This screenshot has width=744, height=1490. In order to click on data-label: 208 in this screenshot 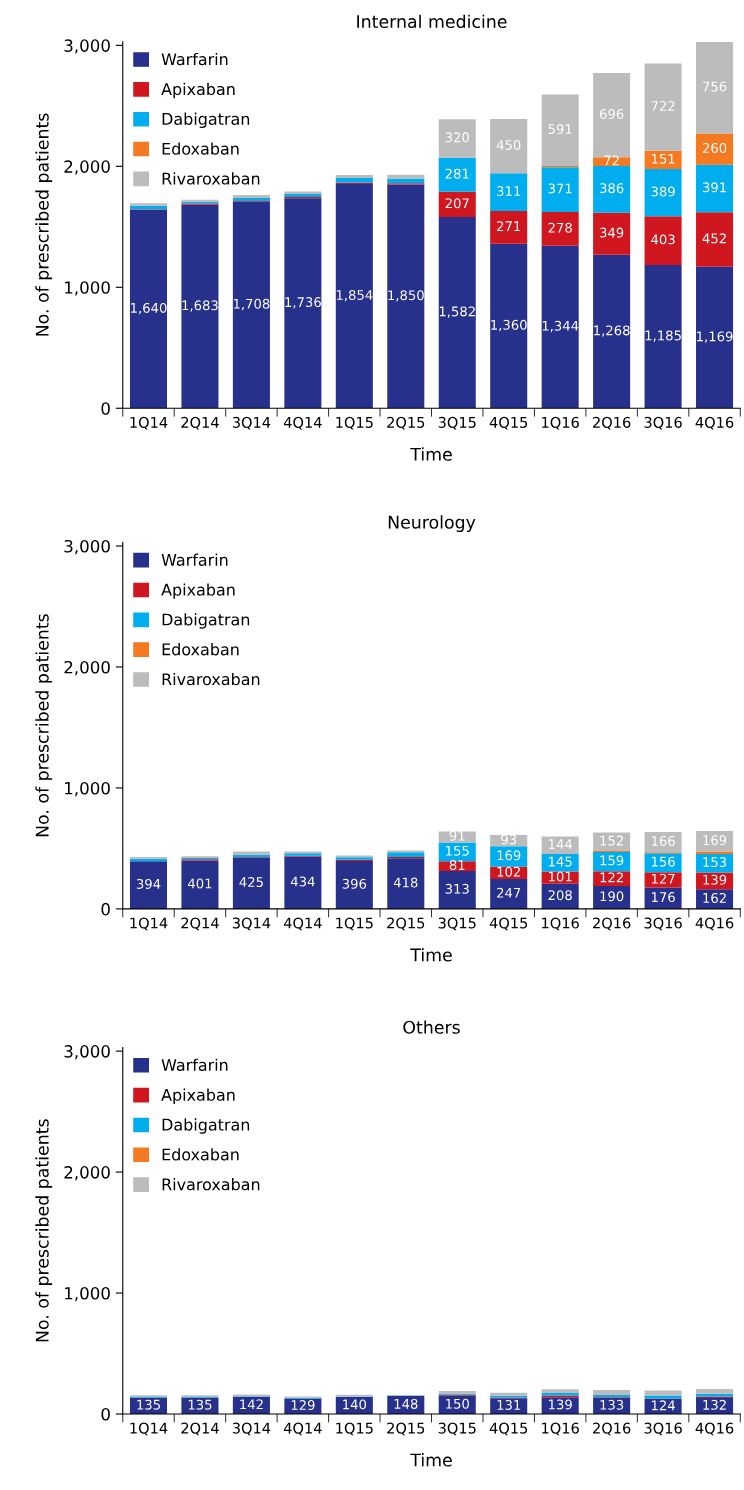, I will do `click(560, 895)`.